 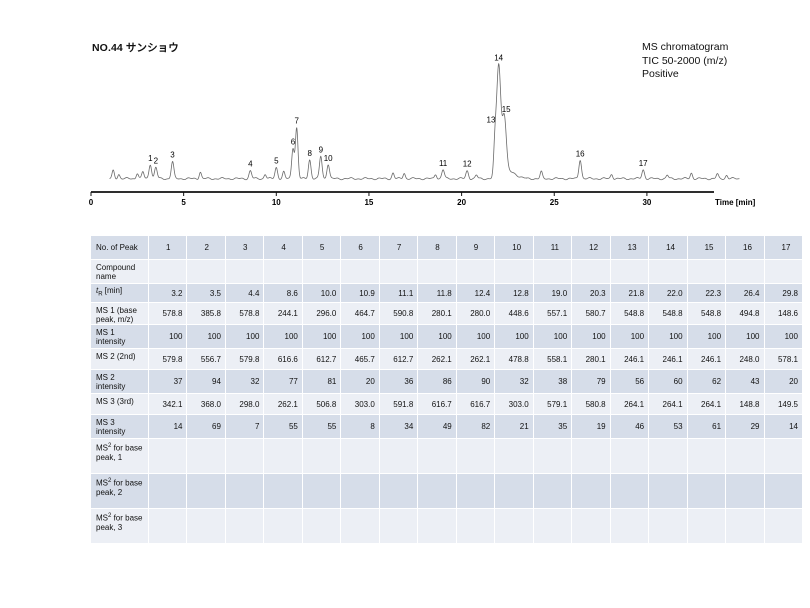 I want to click on table-cell: 1, so click(x=167, y=247).